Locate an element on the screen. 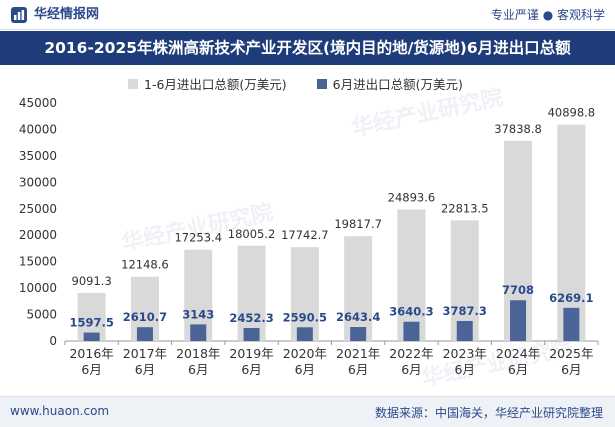  brand-name: 华经情报网 is located at coordinates (67, 14).